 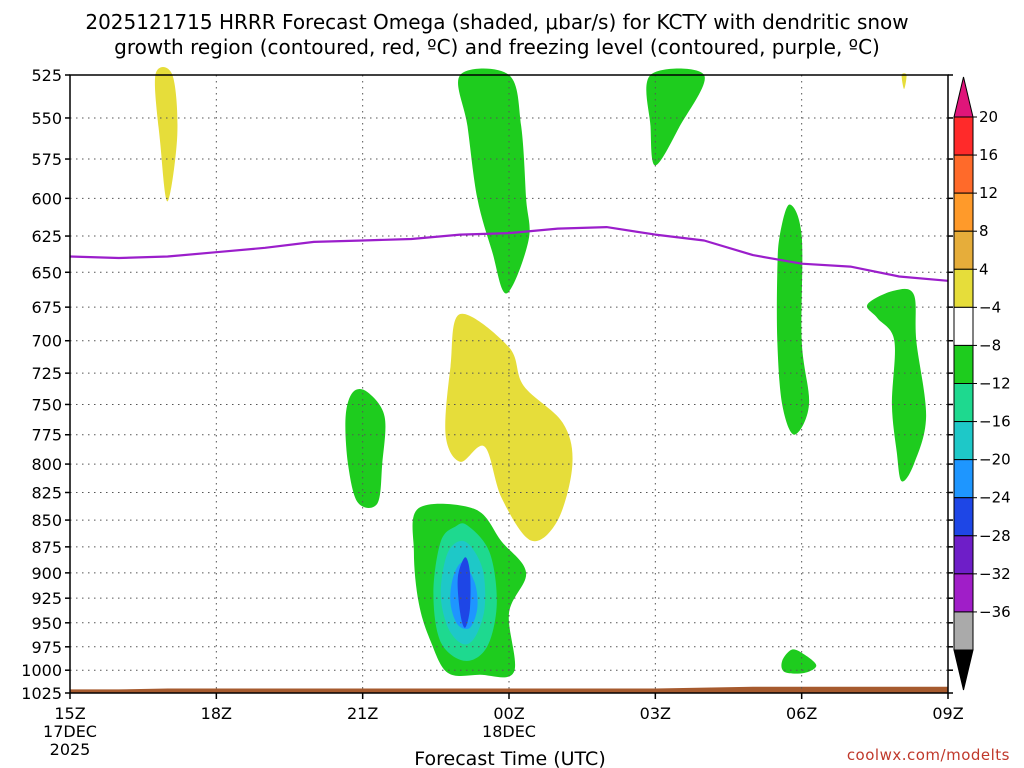 I want to click on y-tick-label: 900, so click(x=46, y=573).